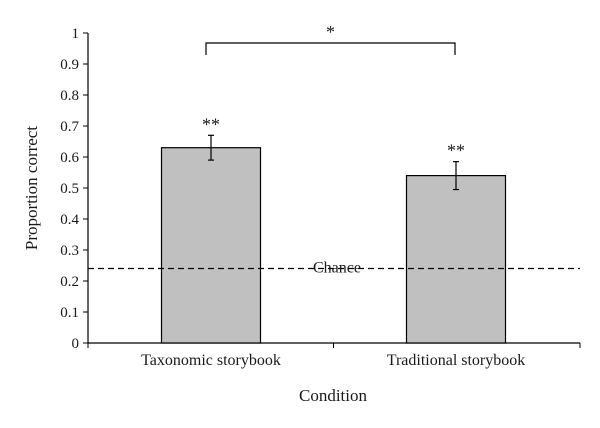  Describe the element at coordinates (76, 34) in the screenshot. I see `y-tick-label: 1` at that location.